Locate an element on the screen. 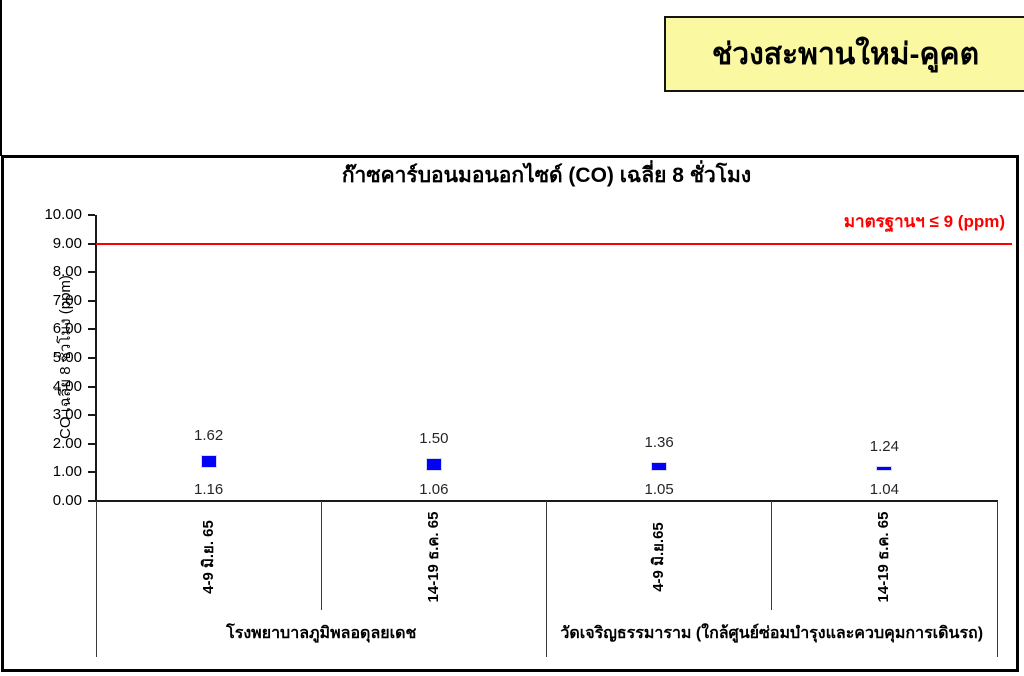  section-banner-label: ช่วงสะพานใหม่-คูคต is located at coordinates (845, 54).